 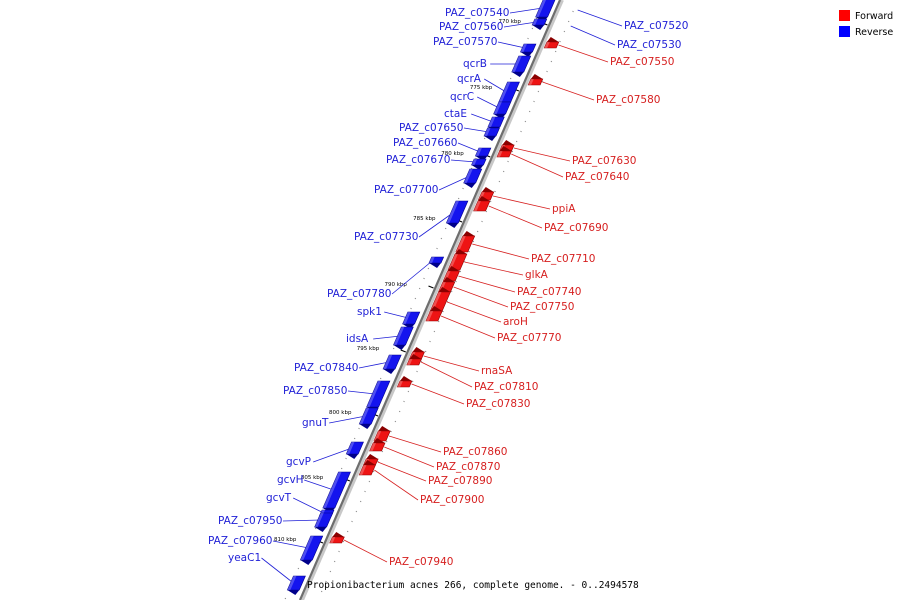 What do you see at coordinates (431, 128) in the screenshot?
I see `reverse-gene-label: PAZ_c07650` at bounding box center [431, 128].